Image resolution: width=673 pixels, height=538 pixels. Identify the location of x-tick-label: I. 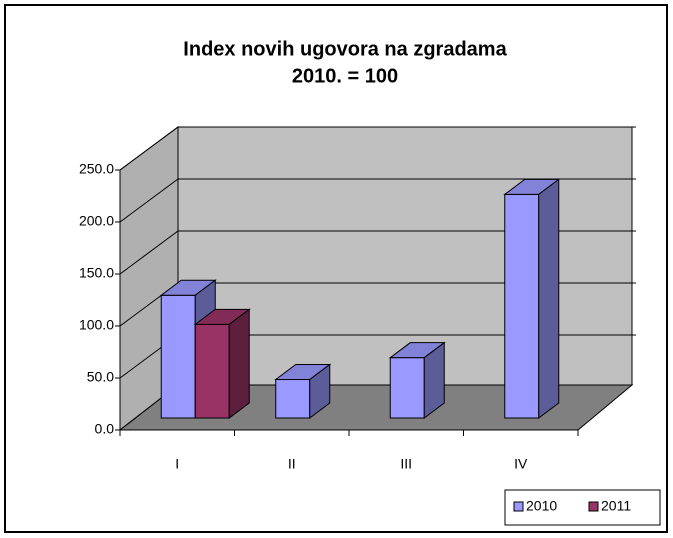
(177, 464).